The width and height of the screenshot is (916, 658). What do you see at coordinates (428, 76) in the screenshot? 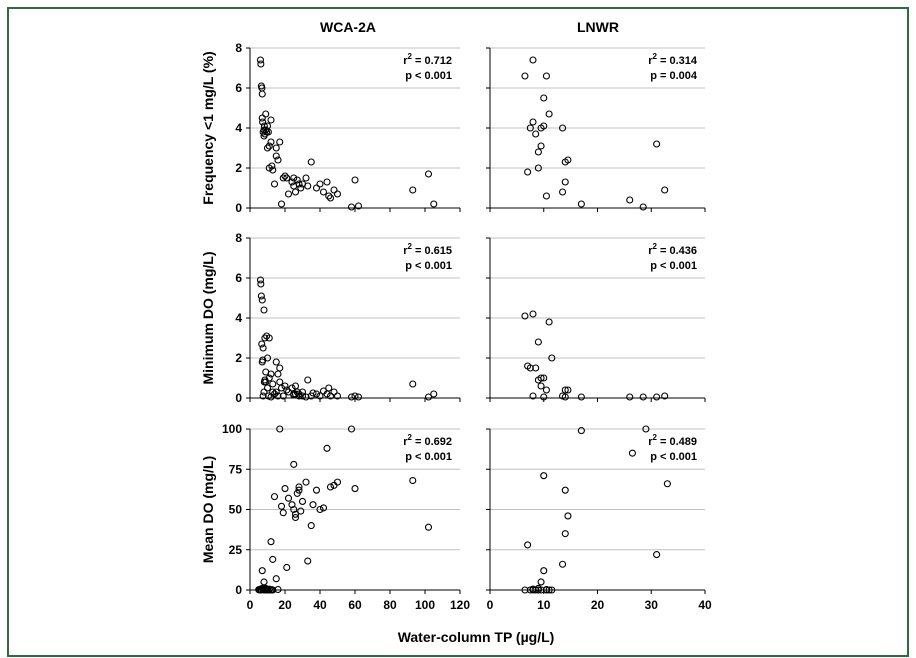
I see `p-value-annotation: p < 0.001` at bounding box center [428, 76].